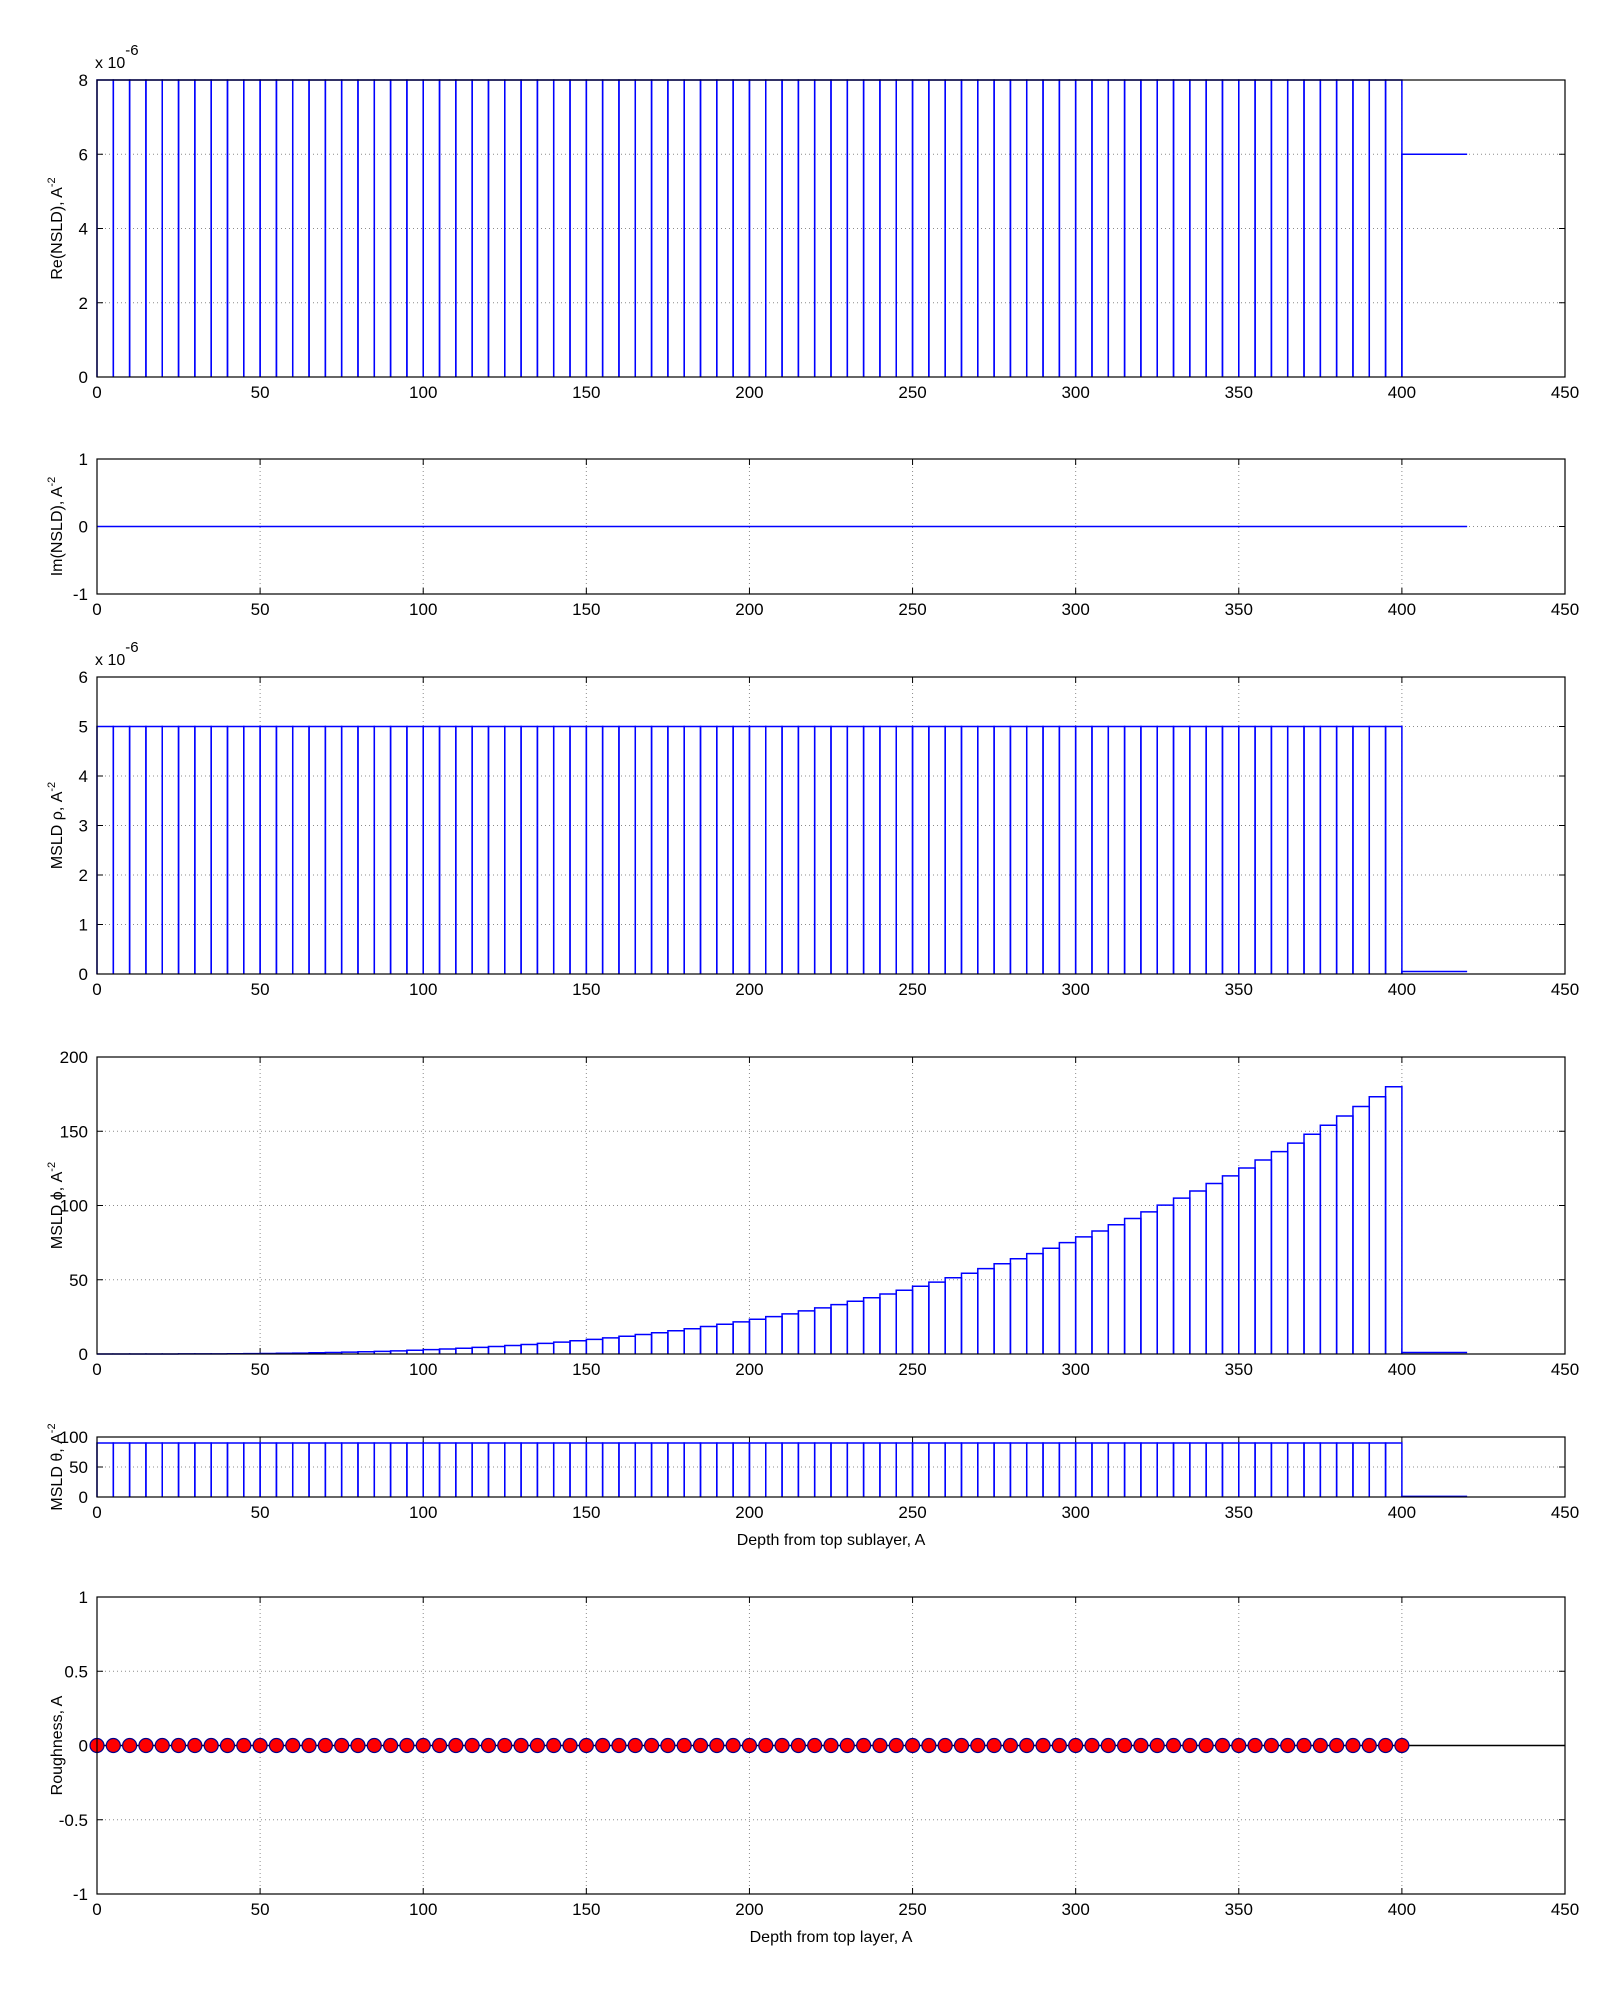 This screenshot has height=1989, width=1601. I want to click on y-axis-label: MSLD θ, A-2, so click(56, 1466).